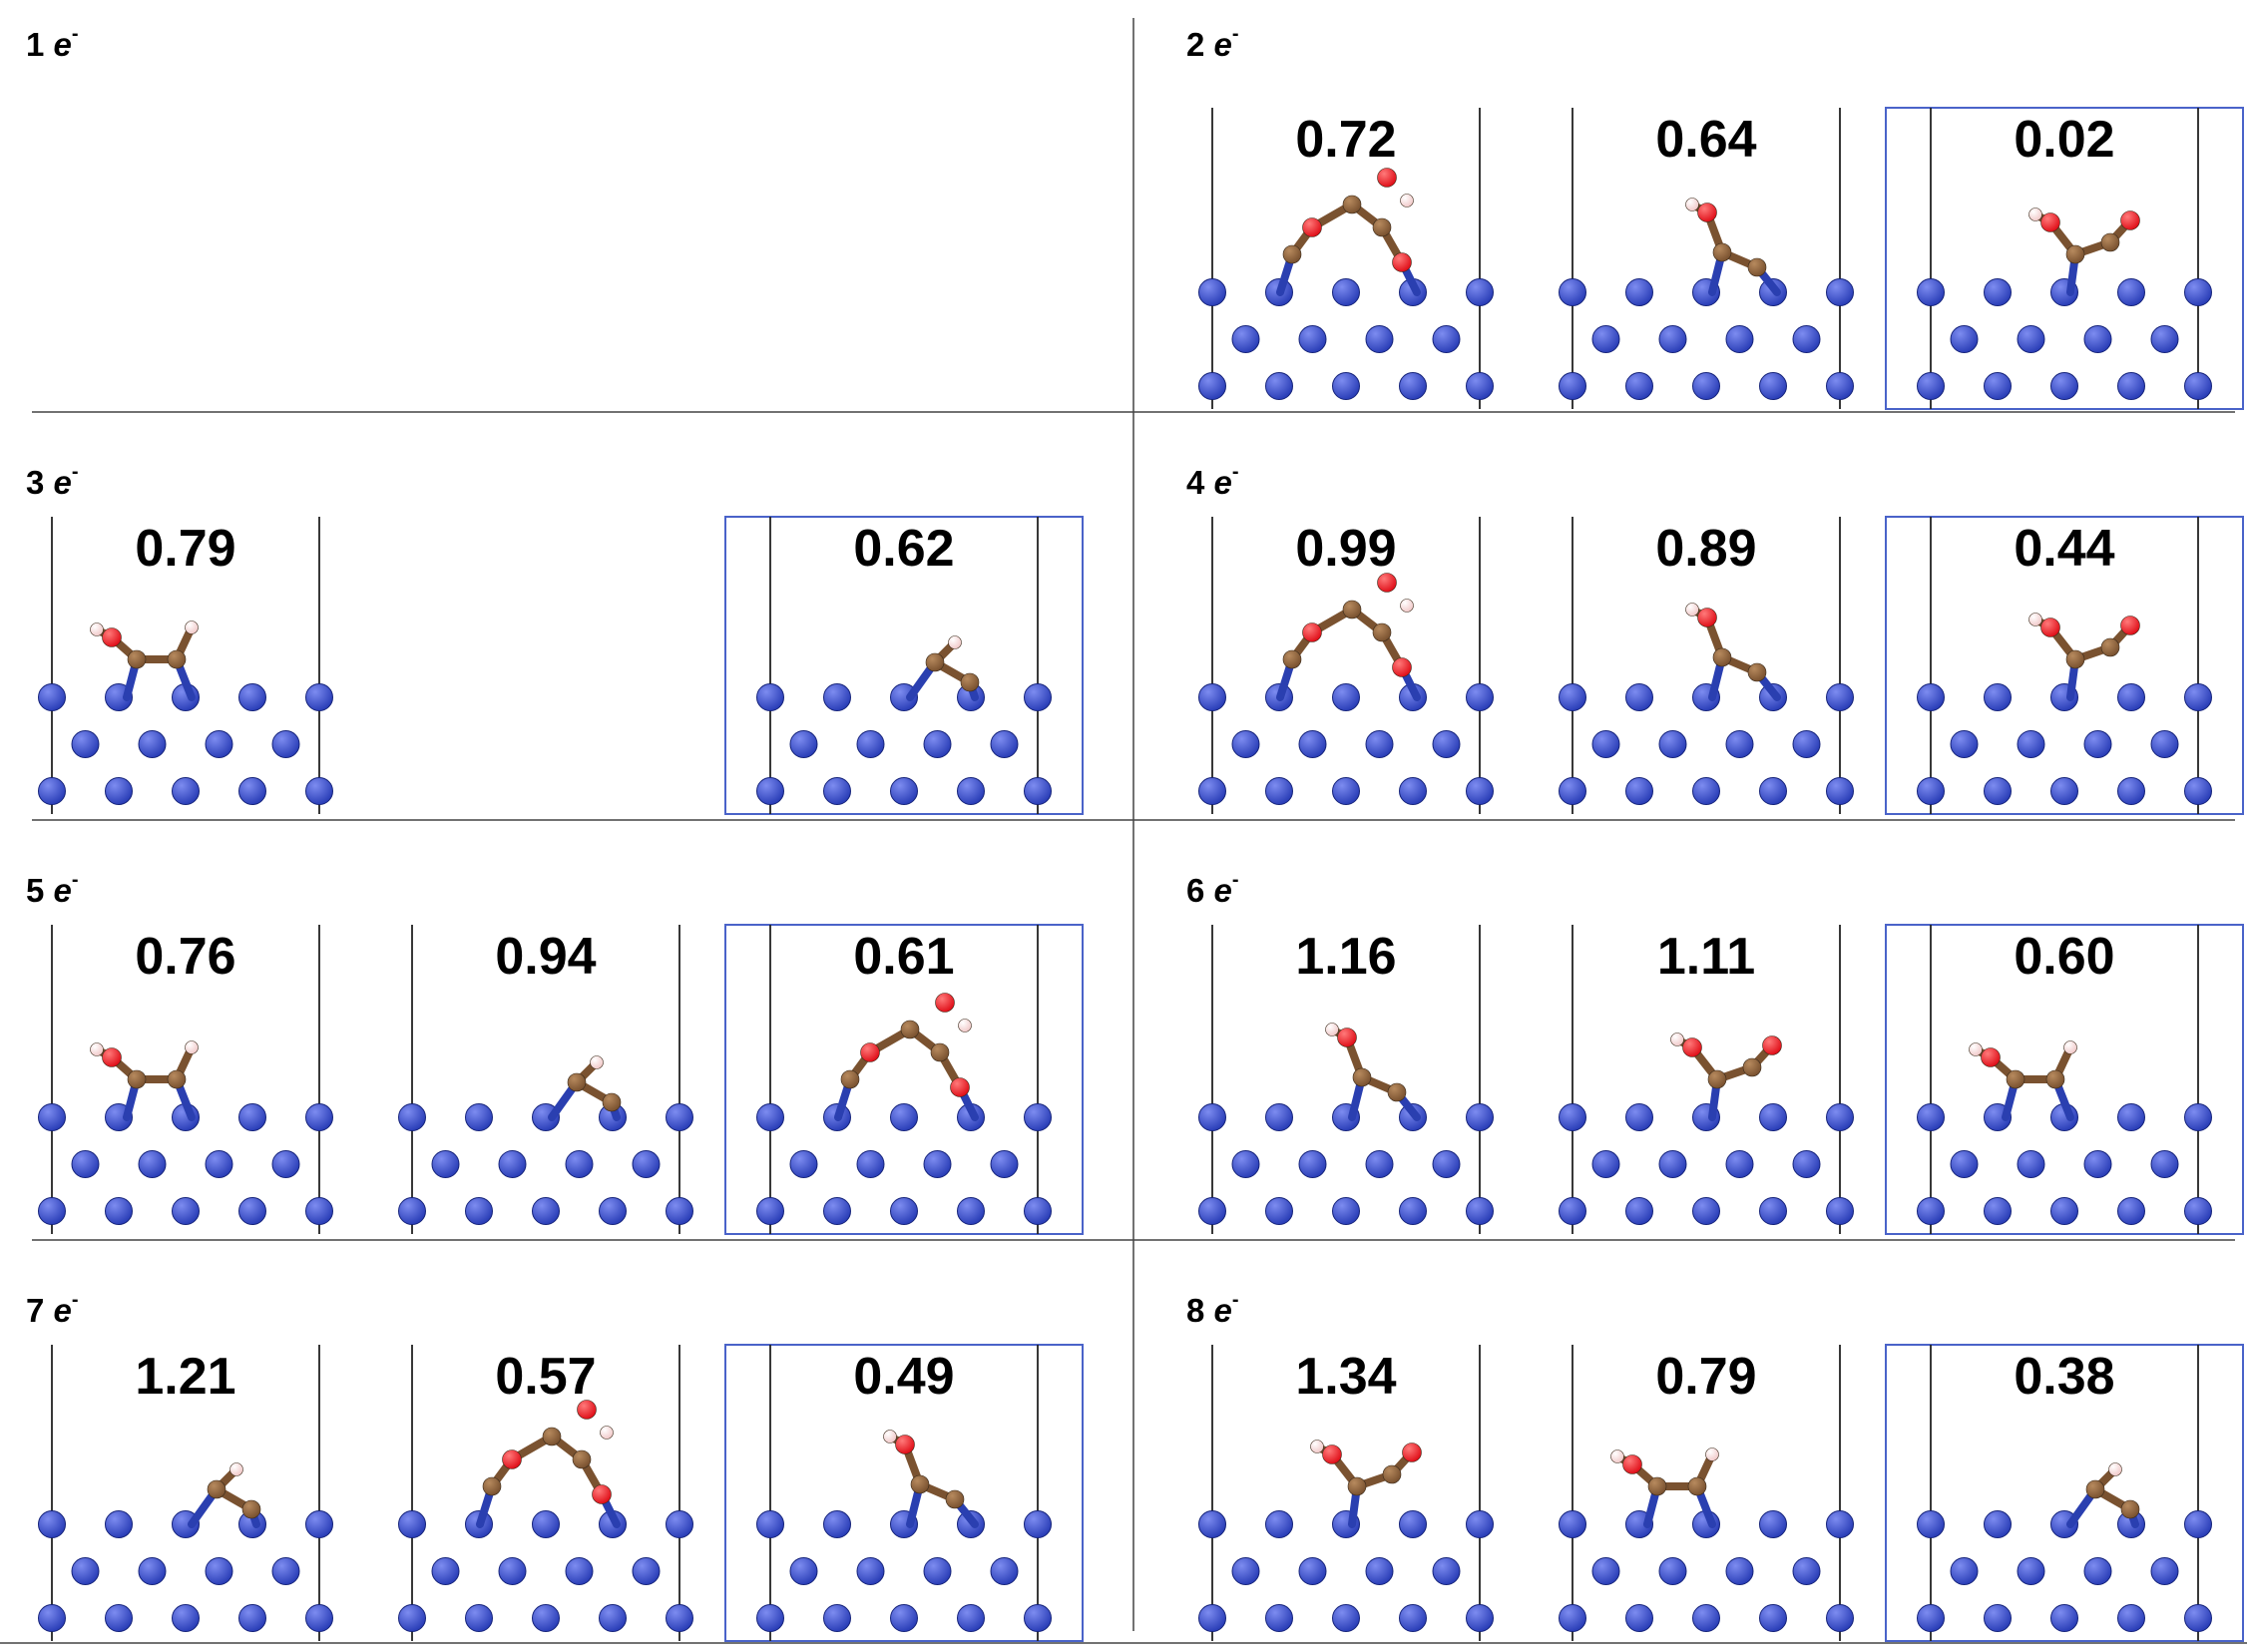 Image resolution: width=2247 pixels, height=1652 pixels. Describe the element at coordinates (52, 481) in the screenshot. I see `electron-count-label: 3 e-` at that location.